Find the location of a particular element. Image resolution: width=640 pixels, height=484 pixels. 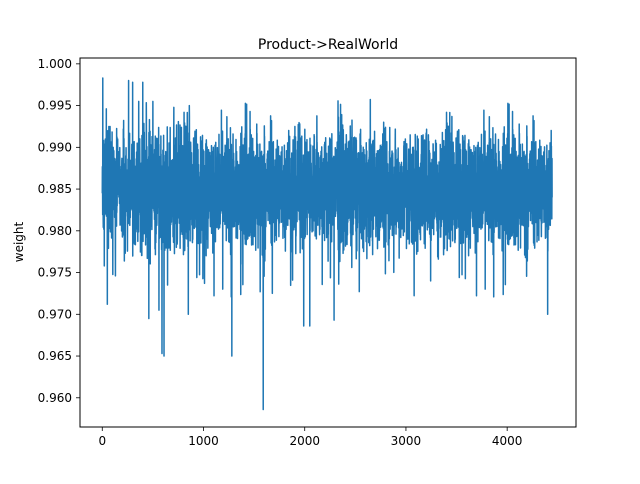

y-tick-label: 0.960 is located at coordinates (55, 398).